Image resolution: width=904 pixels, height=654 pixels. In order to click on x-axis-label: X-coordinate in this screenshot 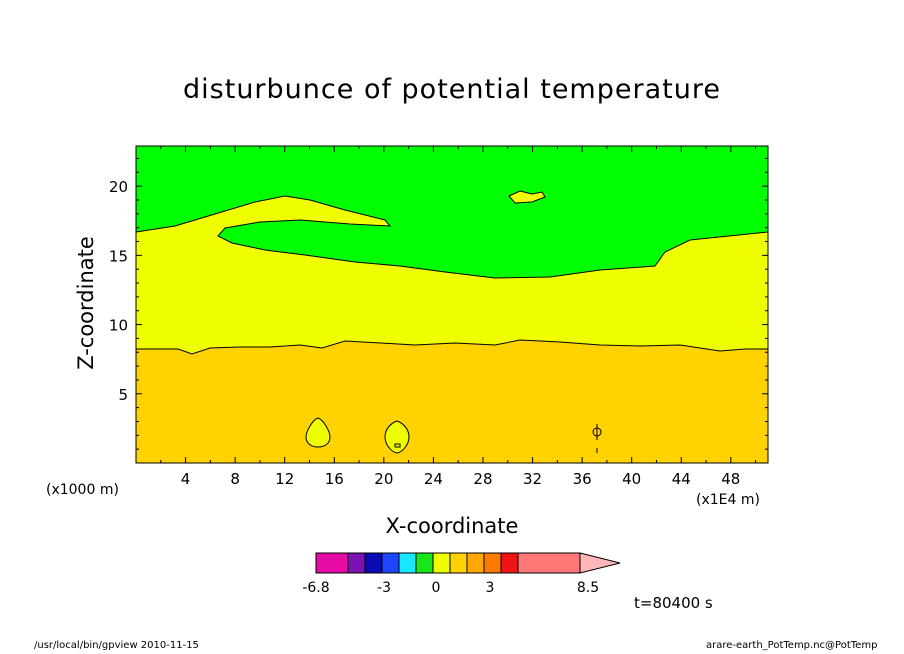, I will do `click(452, 526)`.